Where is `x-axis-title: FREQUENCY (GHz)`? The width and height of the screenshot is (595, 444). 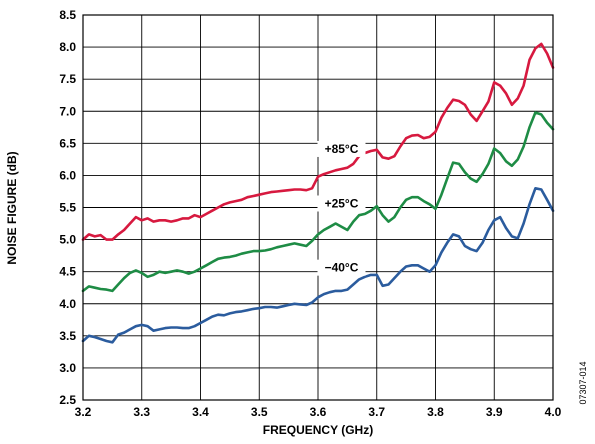 x-axis-title: FREQUENCY (GHz) is located at coordinates (318, 430).